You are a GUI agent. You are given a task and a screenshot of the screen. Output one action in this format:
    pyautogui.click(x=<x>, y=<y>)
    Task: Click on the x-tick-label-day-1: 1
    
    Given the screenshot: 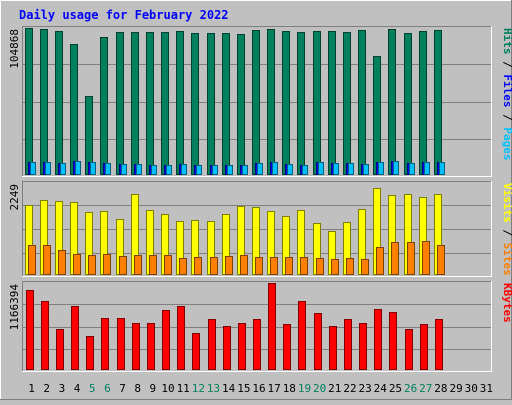 What is the action you would take?
    pyautogui.click(x=31, y=388)
    